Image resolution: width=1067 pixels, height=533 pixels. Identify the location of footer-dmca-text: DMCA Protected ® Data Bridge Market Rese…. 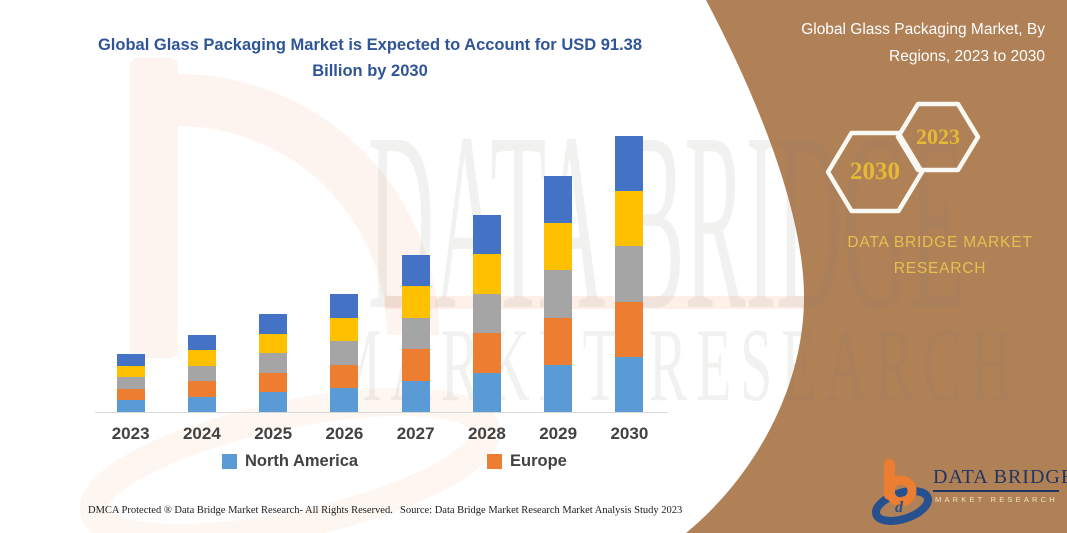
(240, 510).